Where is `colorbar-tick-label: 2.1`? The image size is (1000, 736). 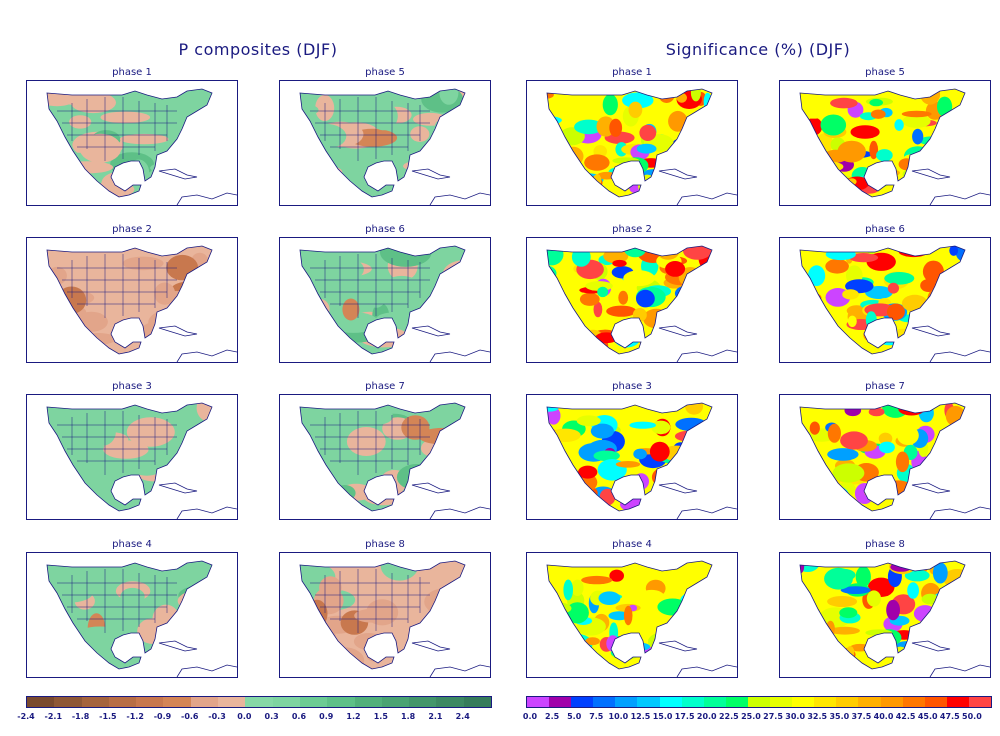 colorbar-tick-label: 2.1 is located at coordinates (435, 716).